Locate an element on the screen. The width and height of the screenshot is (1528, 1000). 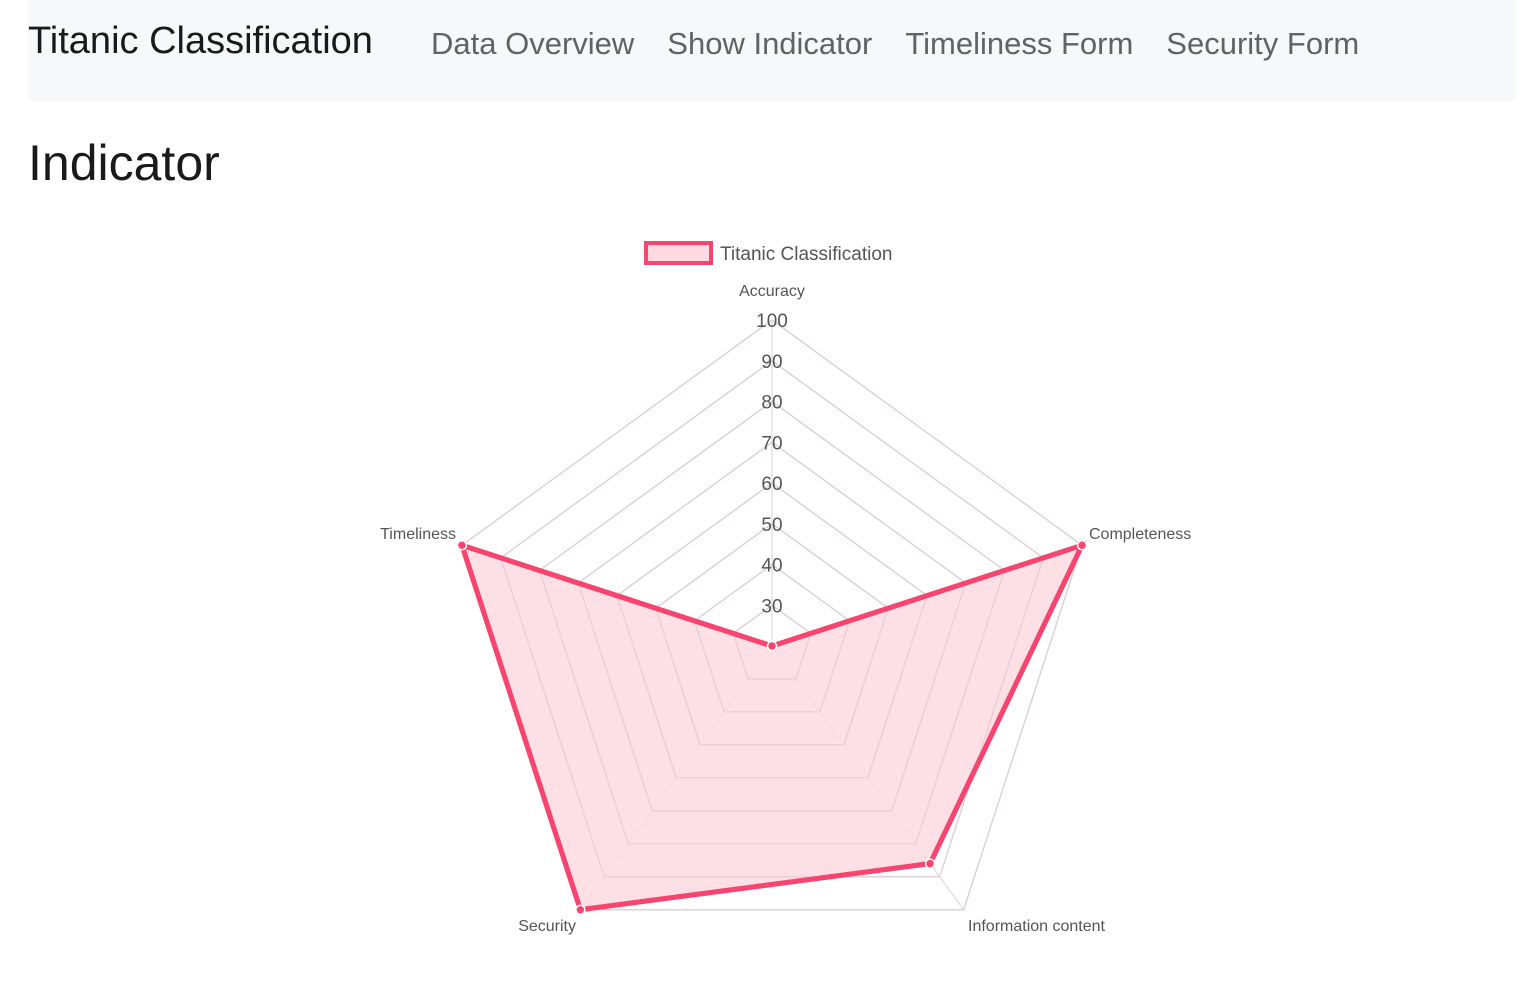
page-title: Indicator is located at coordinates (124, 163).